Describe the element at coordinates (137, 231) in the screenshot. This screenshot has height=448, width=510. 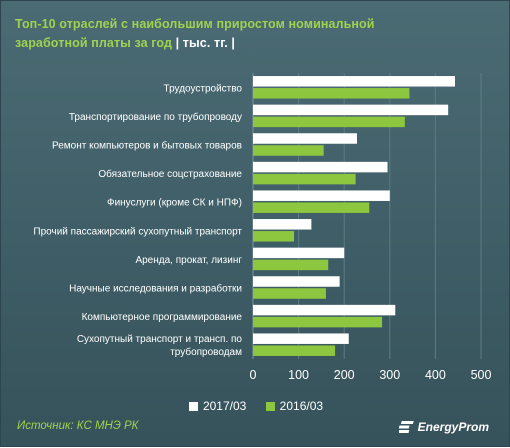
I see `category-label: Прочий пассажирский сухопутный транспорт` at that location.